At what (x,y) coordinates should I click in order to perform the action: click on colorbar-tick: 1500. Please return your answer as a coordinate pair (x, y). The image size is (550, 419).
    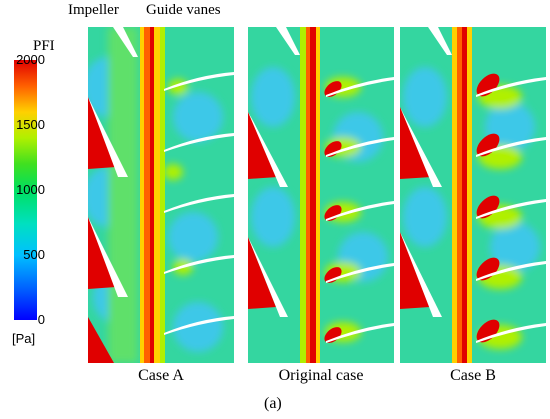
    Looking at the image, I should click on (30, 124).